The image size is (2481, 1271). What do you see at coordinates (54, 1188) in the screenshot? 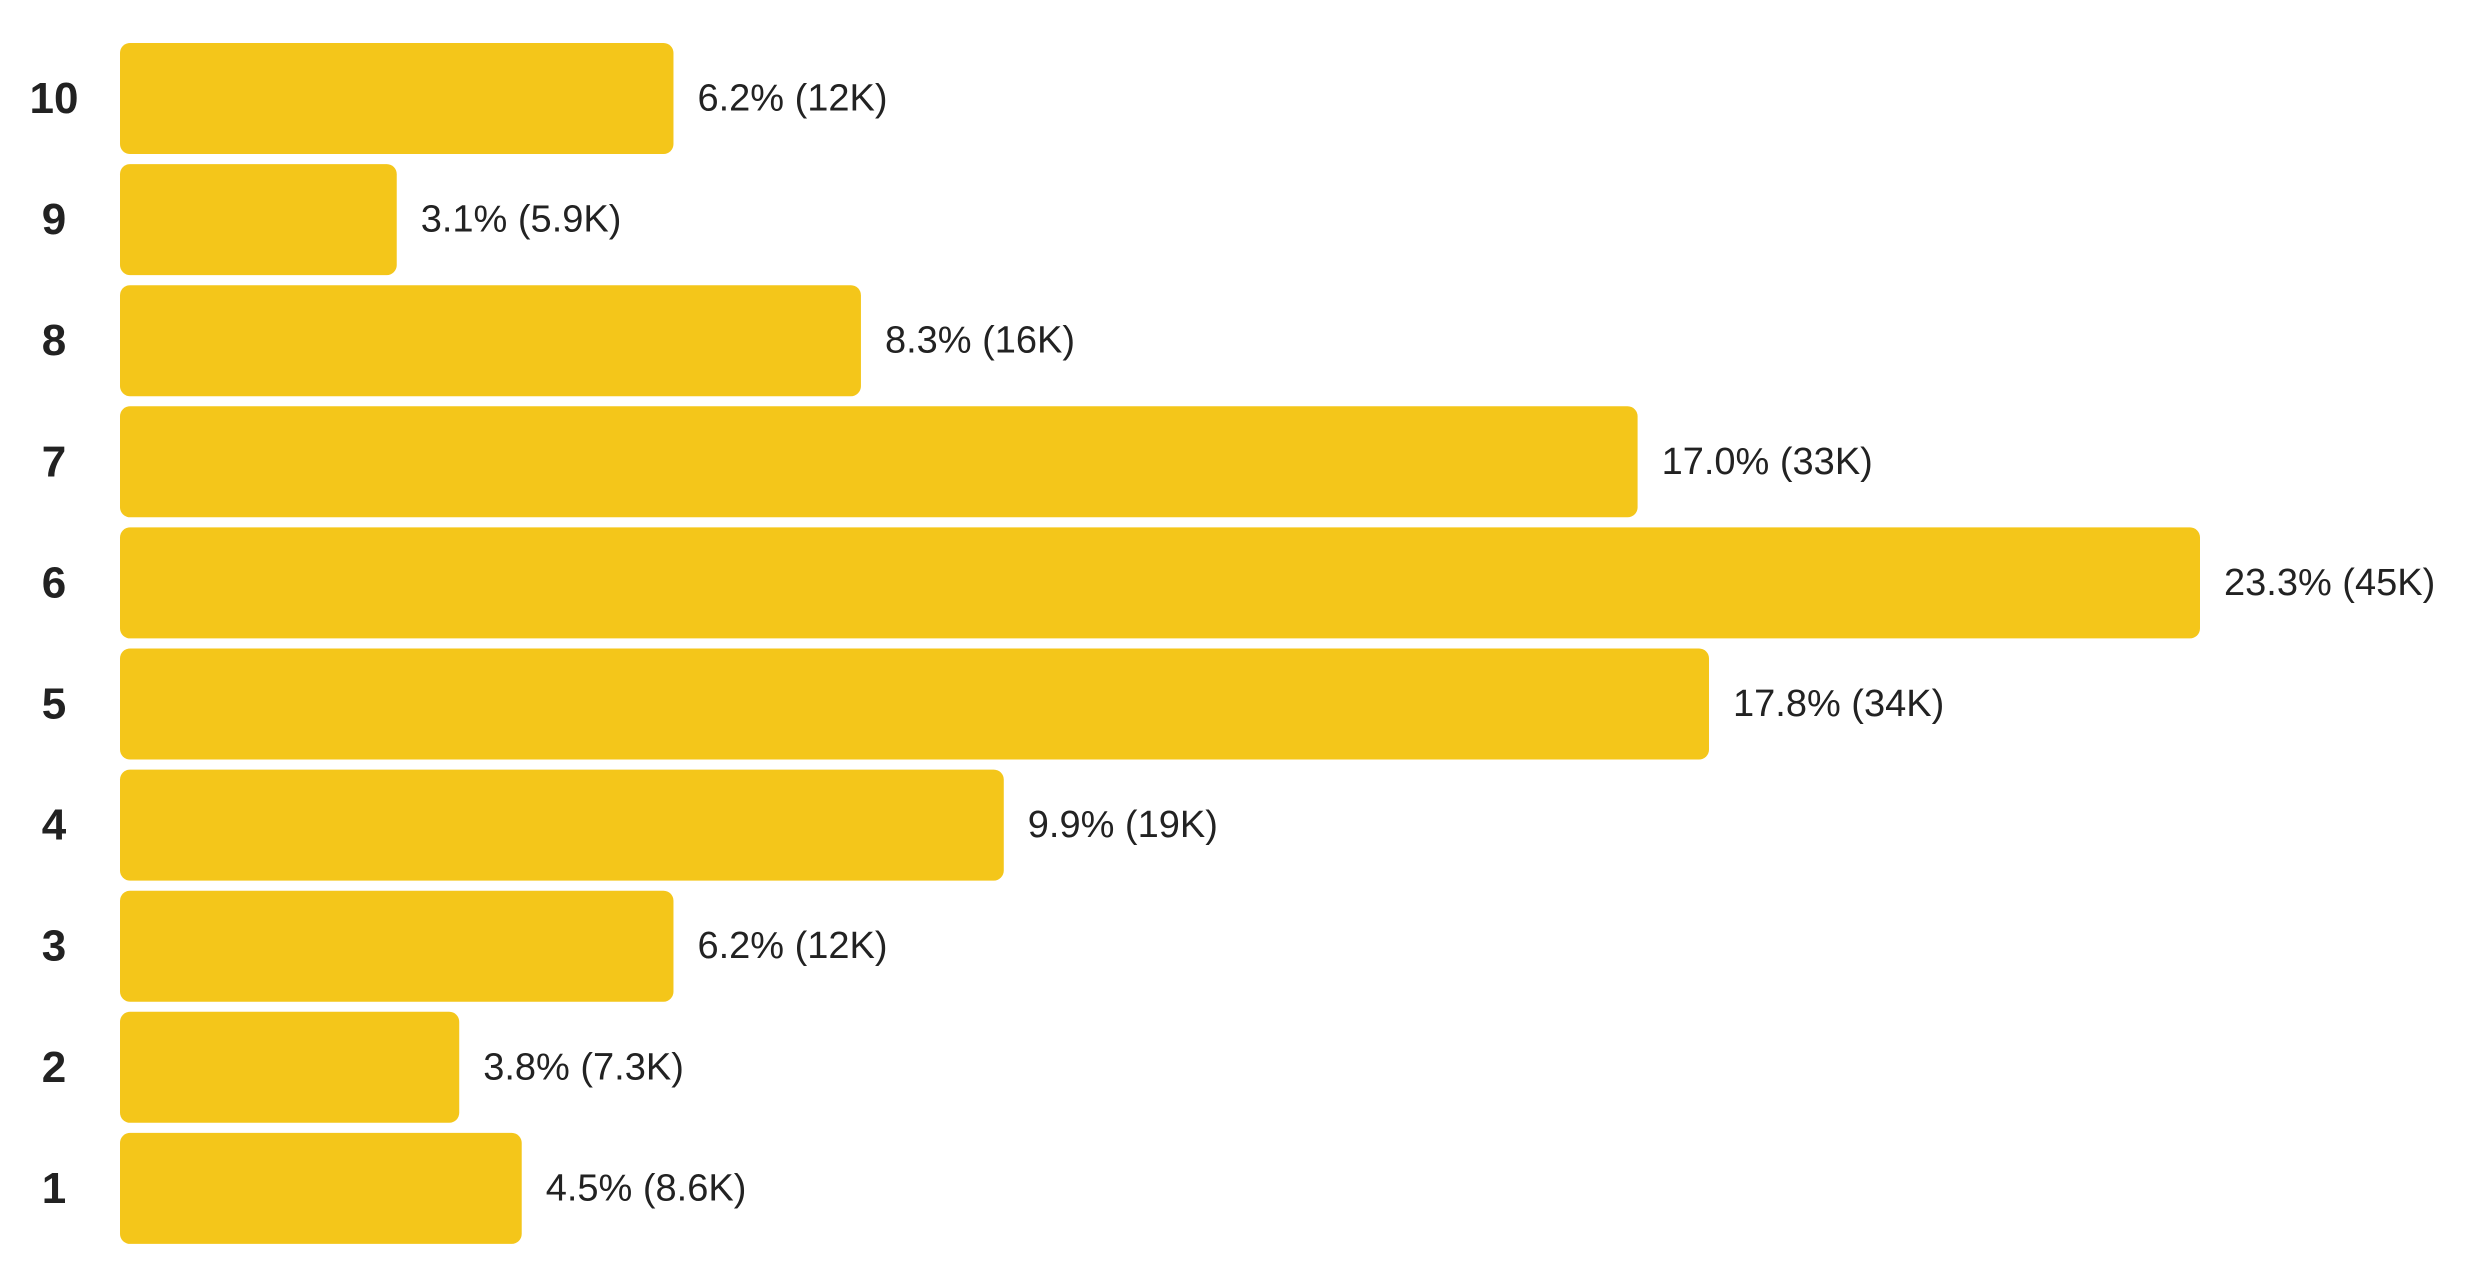
I see `category-label: 1` at bounding box center [54, 1188].